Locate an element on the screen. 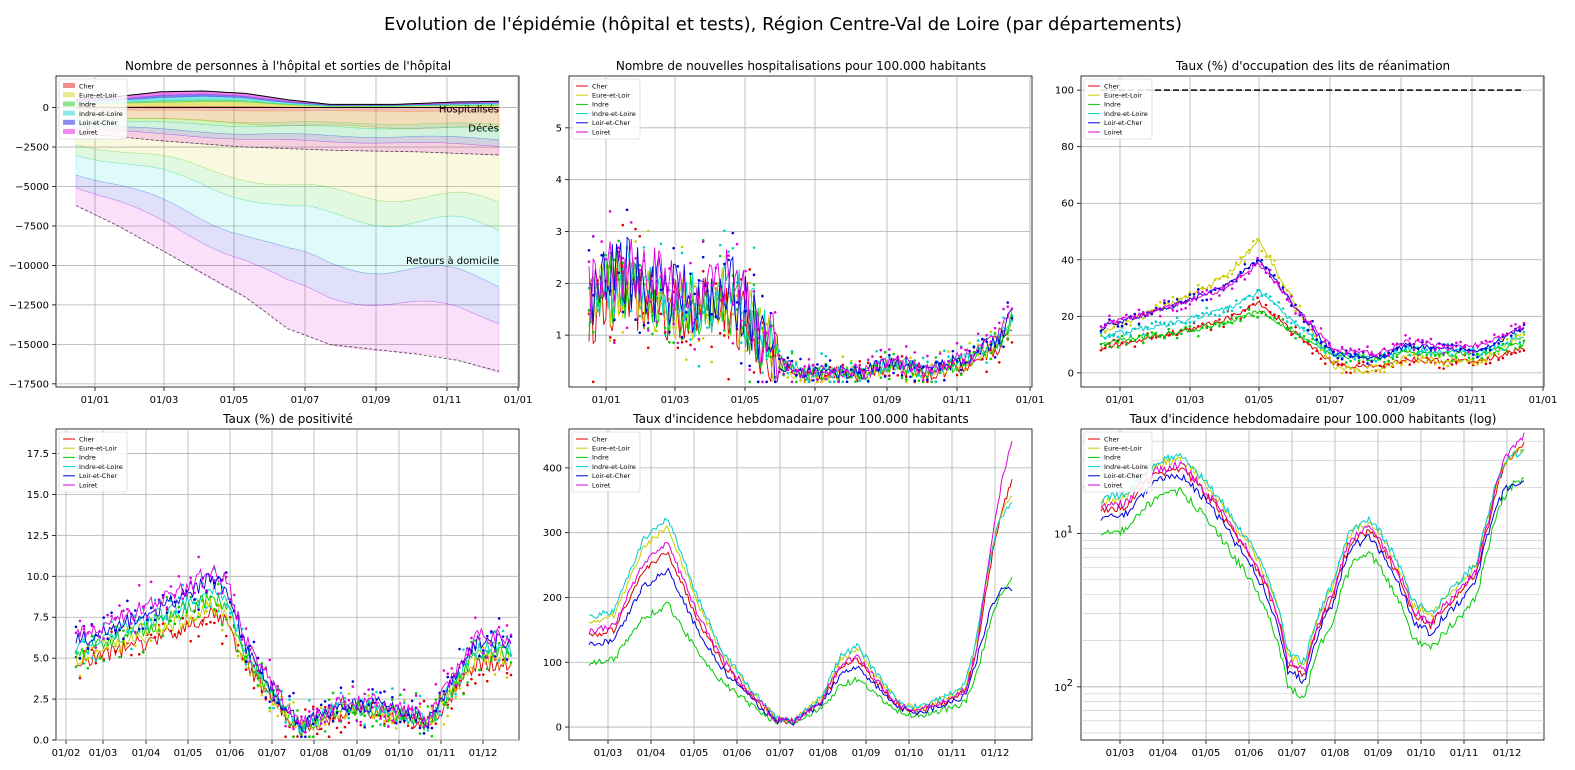  legend-label: Indre is located at coordinates (87, 105).